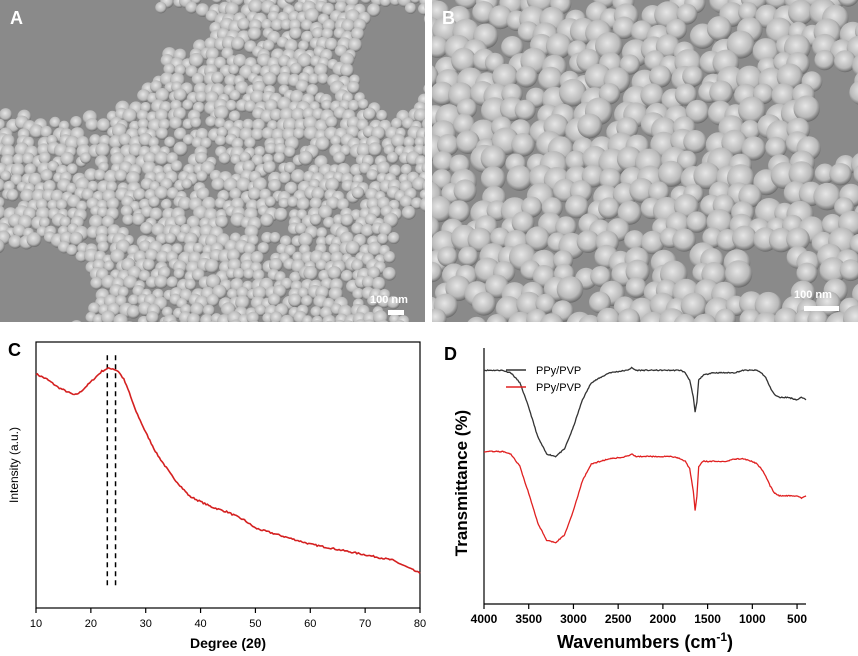 This screenshot has height=656, width=858. What do you see at coordinates (200, 624) in the screenshot?
I see `x-tick-label: 40` at bounding box center [200, 624].